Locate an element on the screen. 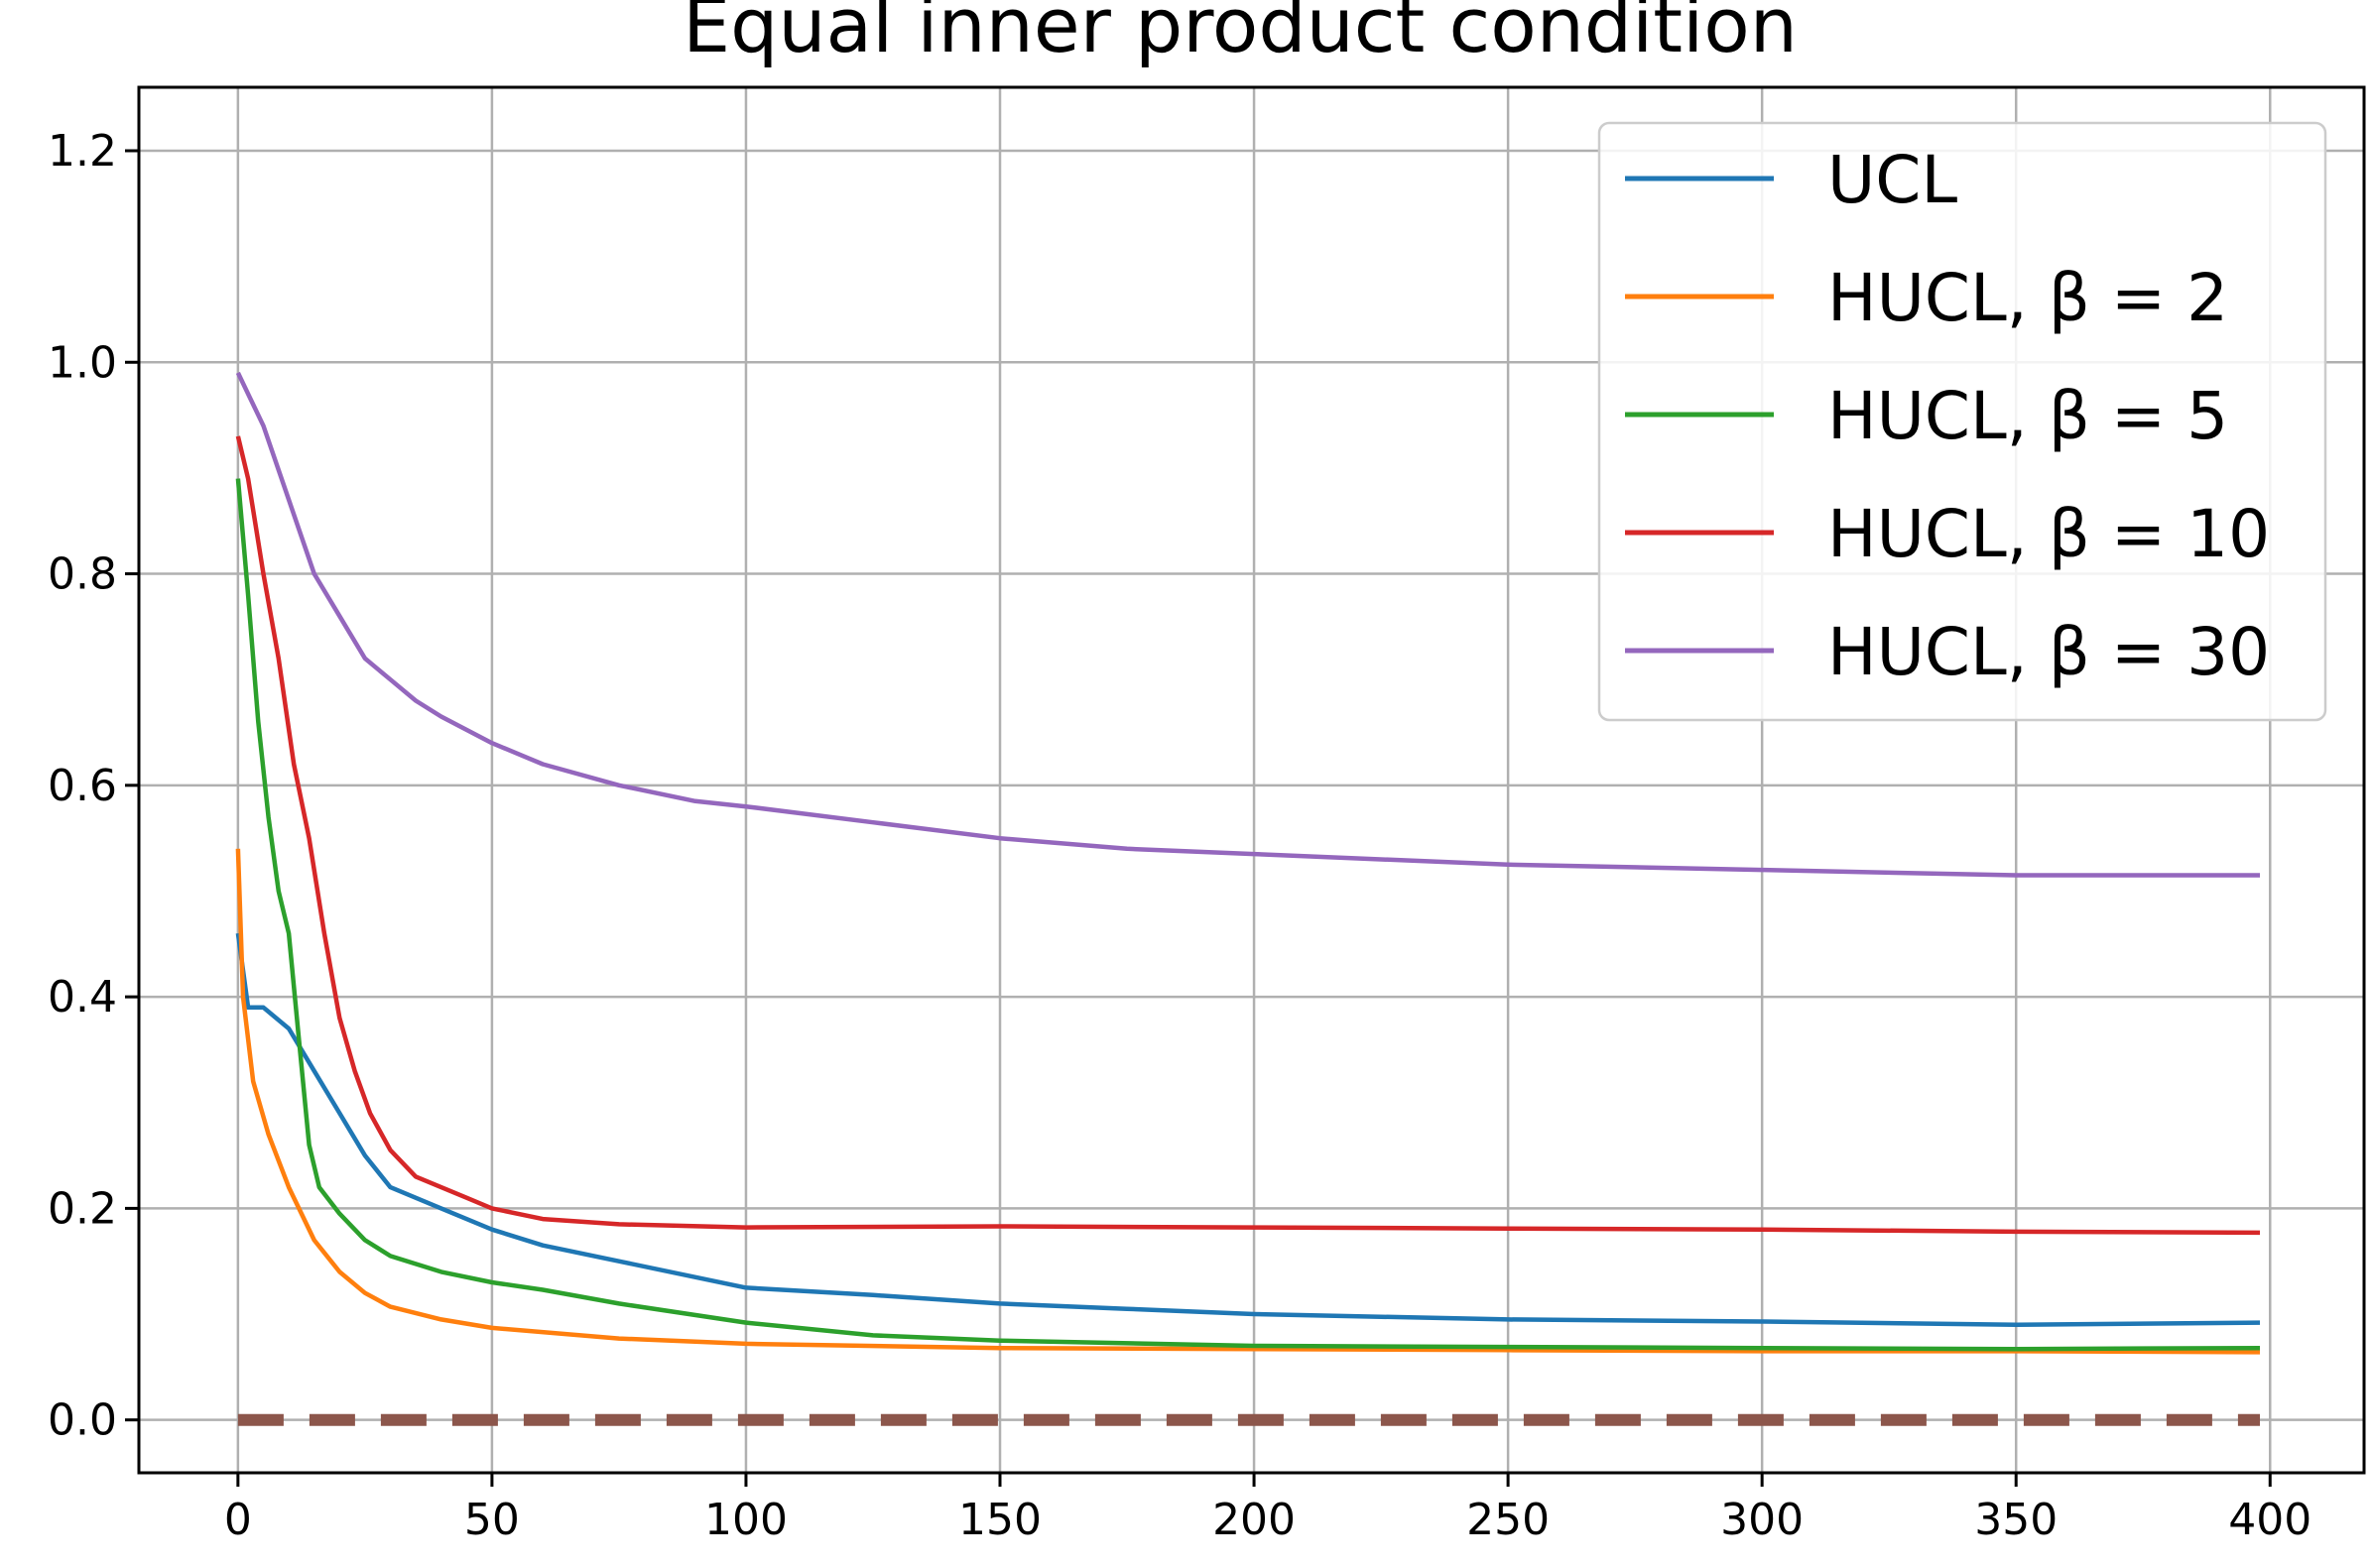 This screenshot has height=1568, width=2373. x-tick-label: 50 is located at coordinates (492, 1520).